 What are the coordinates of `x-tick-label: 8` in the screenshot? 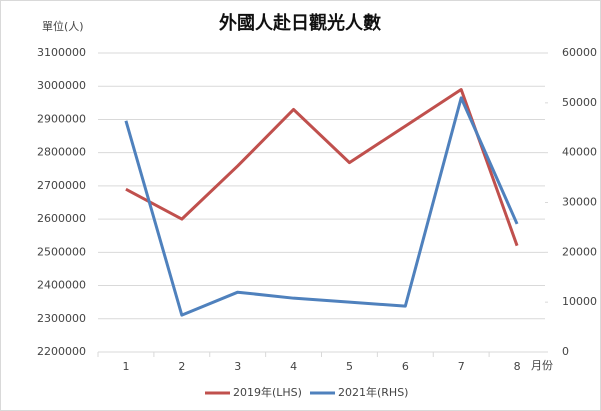 It's located at (517, 366).